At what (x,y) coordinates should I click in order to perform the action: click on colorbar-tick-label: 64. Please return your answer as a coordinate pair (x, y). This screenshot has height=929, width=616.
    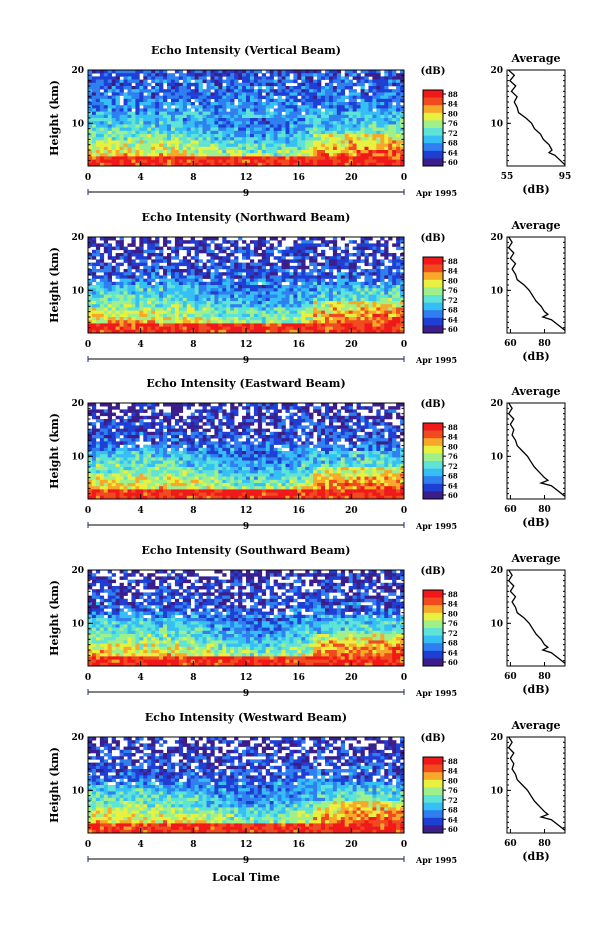
    Looking at the image, I should click on (453, 319).